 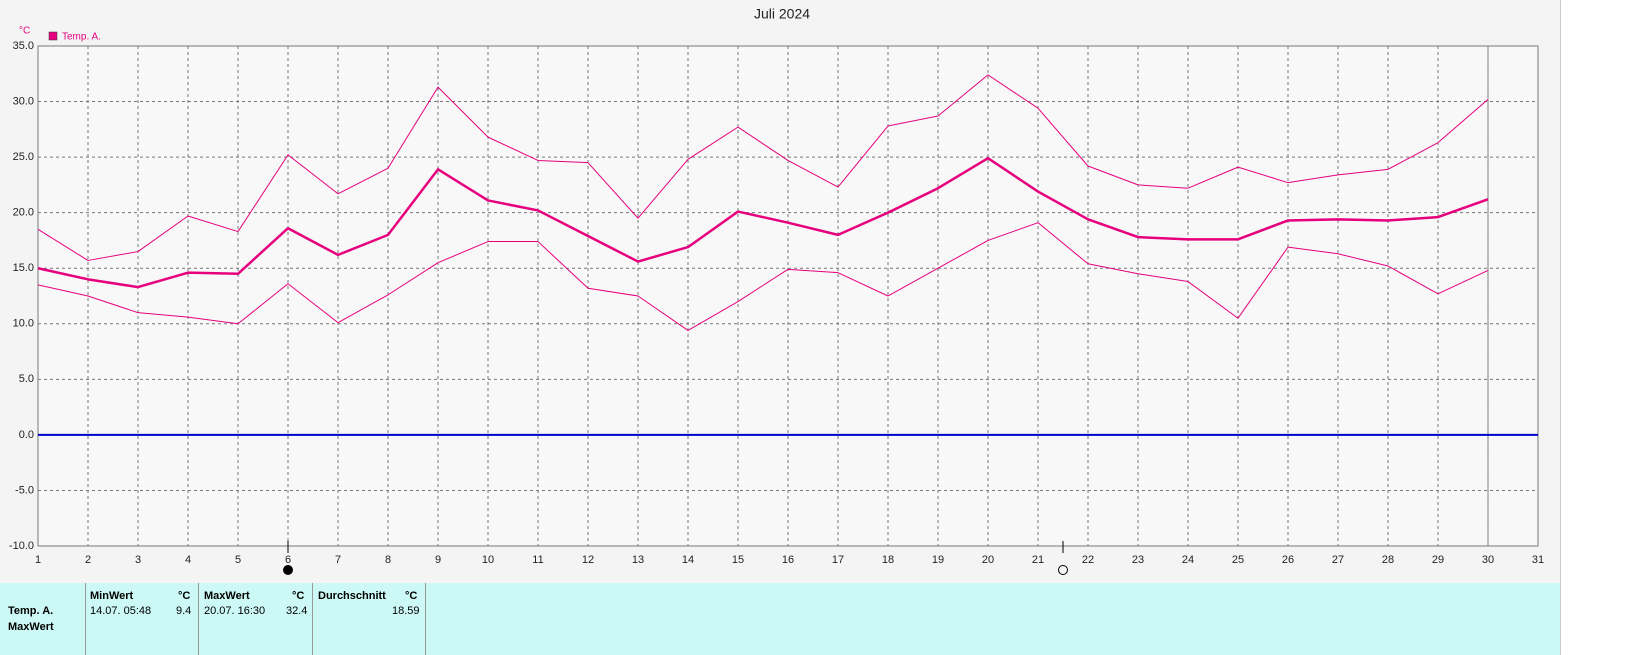 I want to click on chart-title: Juli 2024, so click(x=782, y=14).